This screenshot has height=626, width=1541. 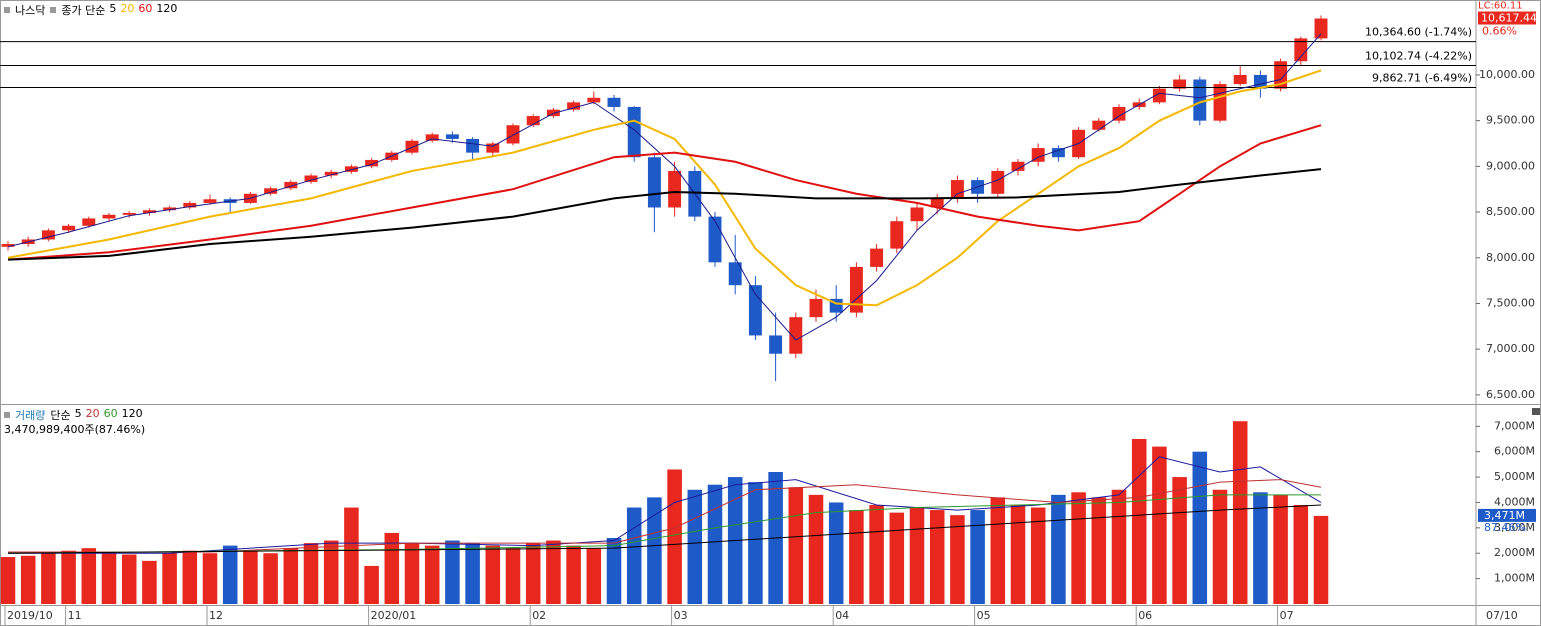 I want to click on volume-legend: 거래량 단순 5 20 60 120, so click(x=73, y=415).